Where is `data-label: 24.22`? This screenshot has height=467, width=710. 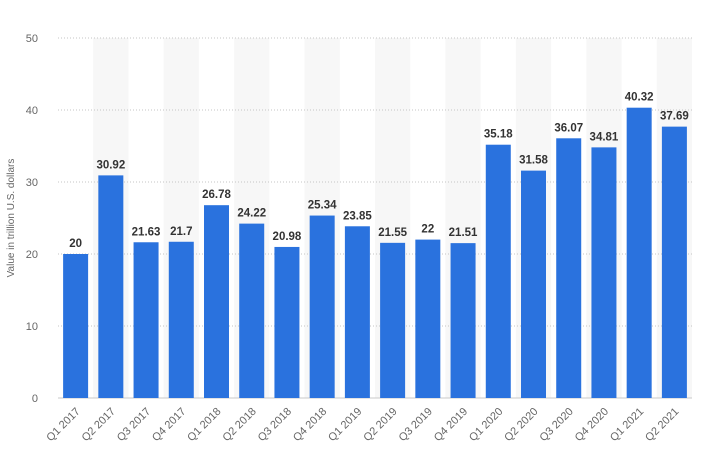
data-label: 24.22 is located at coordinates (251, 214).